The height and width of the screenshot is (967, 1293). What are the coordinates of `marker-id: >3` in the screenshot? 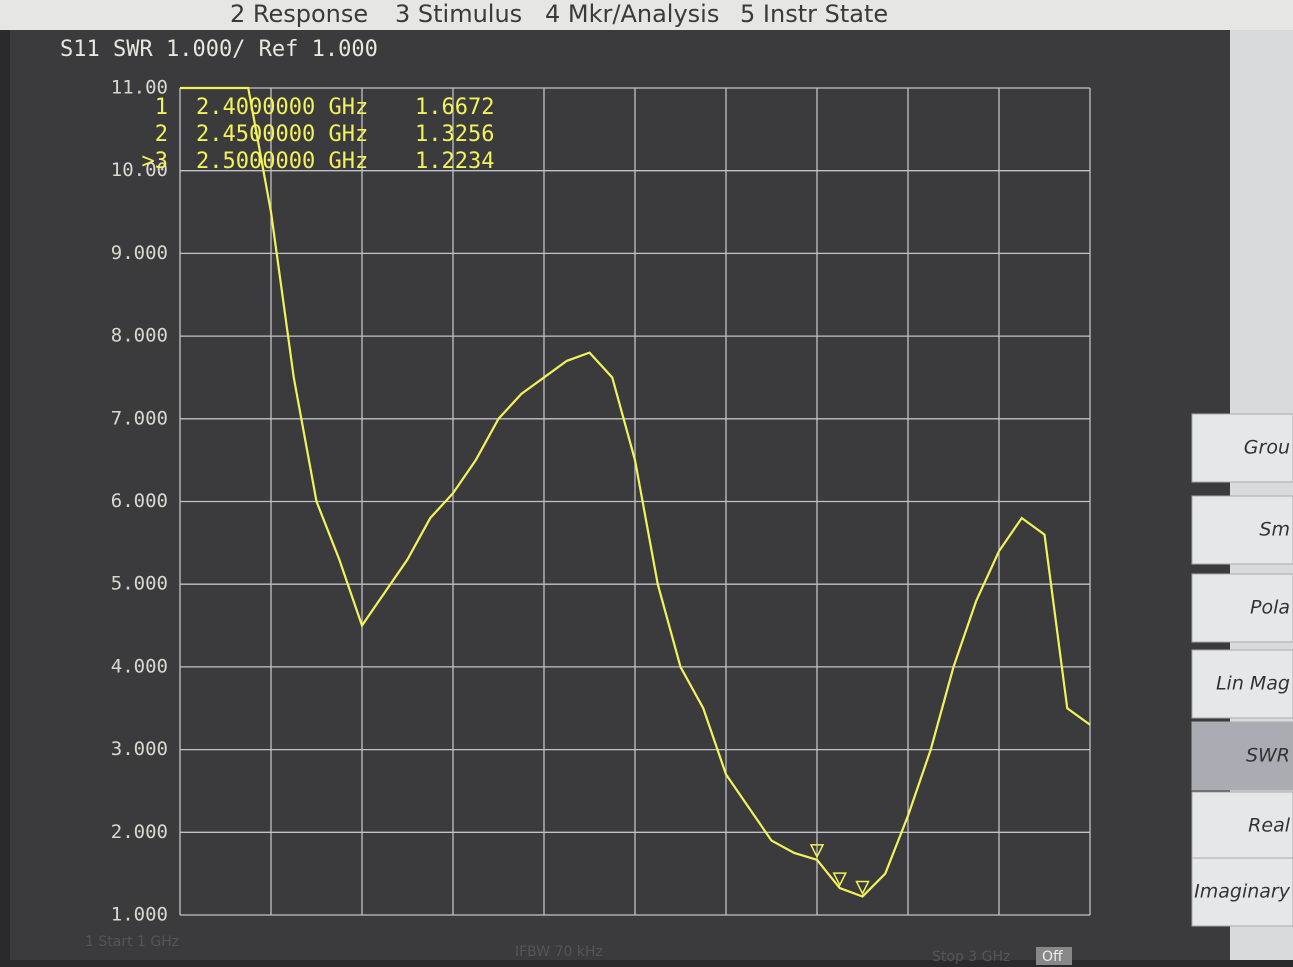 It's located at (155, 161).